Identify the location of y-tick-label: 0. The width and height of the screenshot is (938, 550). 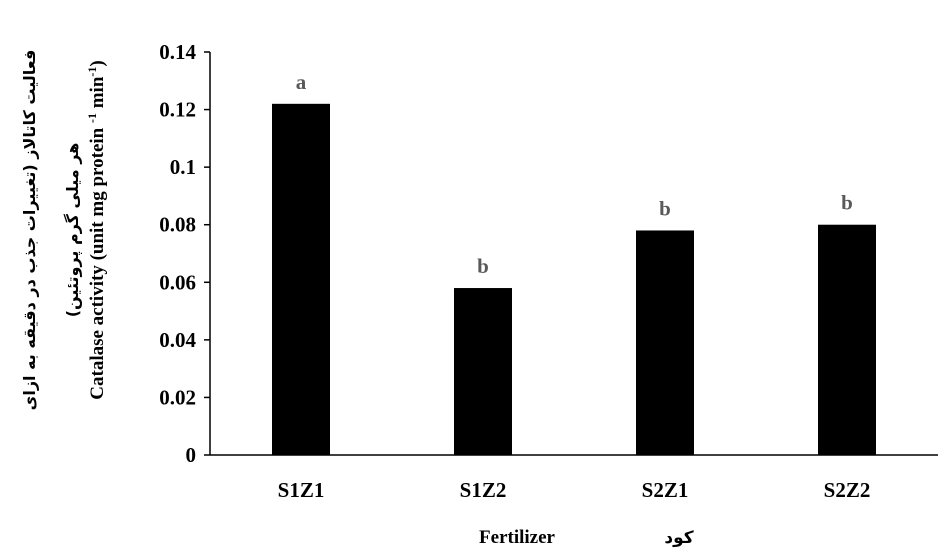
(191, 455).